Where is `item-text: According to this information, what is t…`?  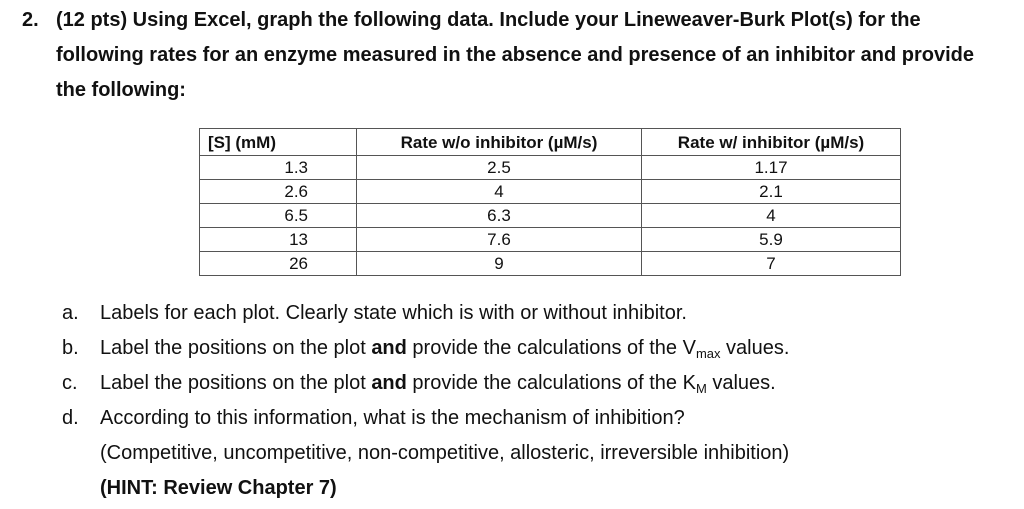
item-text: According to this information, what is t… is located at coordinates (392, 418).